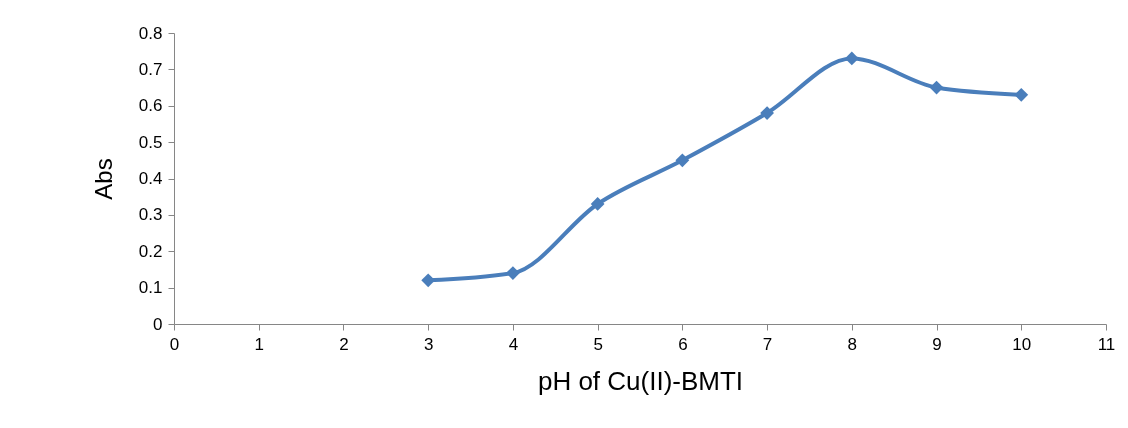 The image size is (1128, 428). Describe the element at coordinates (1022, 344) in the screenshot. I see `x-tick-label: 10` at that location.